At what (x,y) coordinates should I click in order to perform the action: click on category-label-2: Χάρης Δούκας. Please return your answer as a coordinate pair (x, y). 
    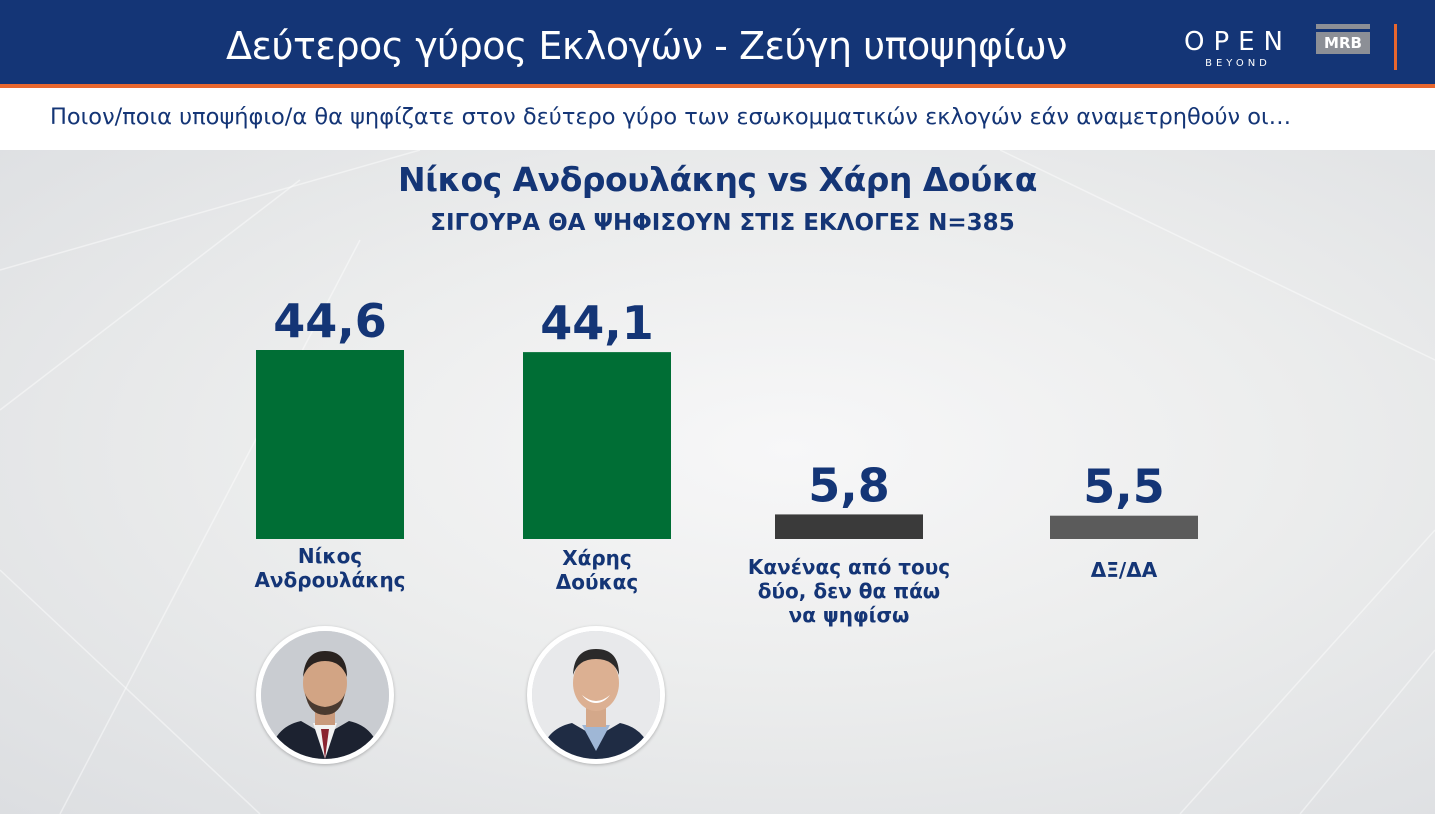
    Looking at the image, I should click on (597, 570).